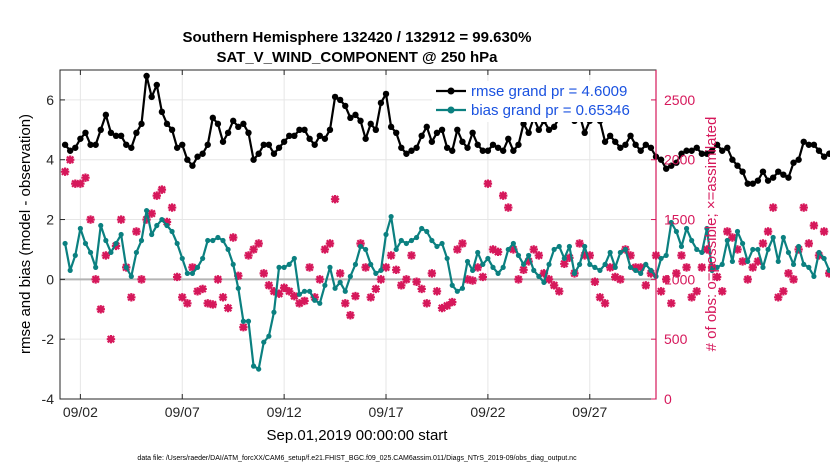  Describe the element at coordinates (385, 412) in the screenshot. I see `x-tick-label: 09/17` at that location.